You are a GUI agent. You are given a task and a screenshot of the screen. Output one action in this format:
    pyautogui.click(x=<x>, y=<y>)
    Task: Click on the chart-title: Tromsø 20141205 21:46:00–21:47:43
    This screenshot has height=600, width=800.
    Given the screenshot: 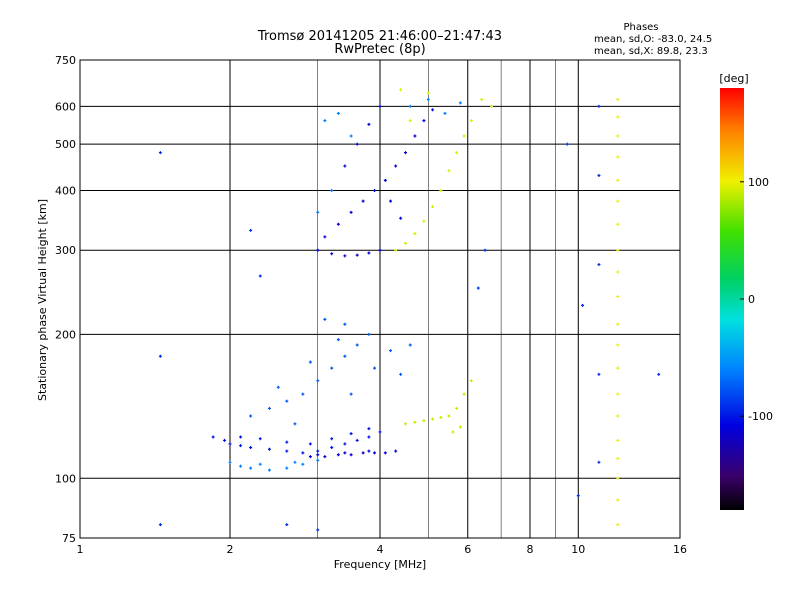 What is the action you would take?
    pyautogui.click(x=379, y=36)
    